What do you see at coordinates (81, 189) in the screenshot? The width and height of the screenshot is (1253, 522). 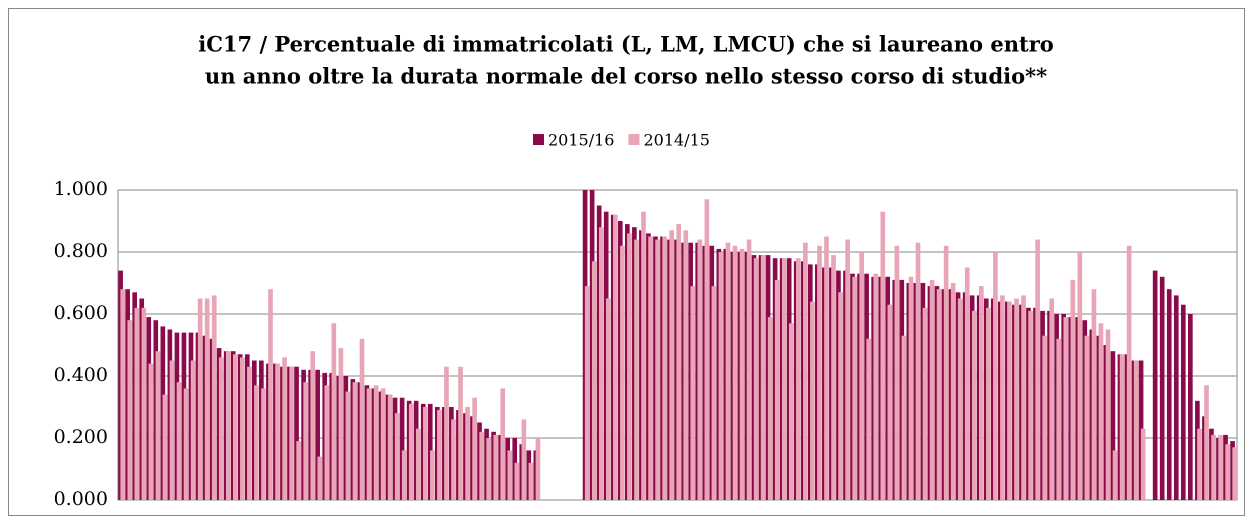 I see `y-tick-label: 1.000` at bounding box center [81, 189].